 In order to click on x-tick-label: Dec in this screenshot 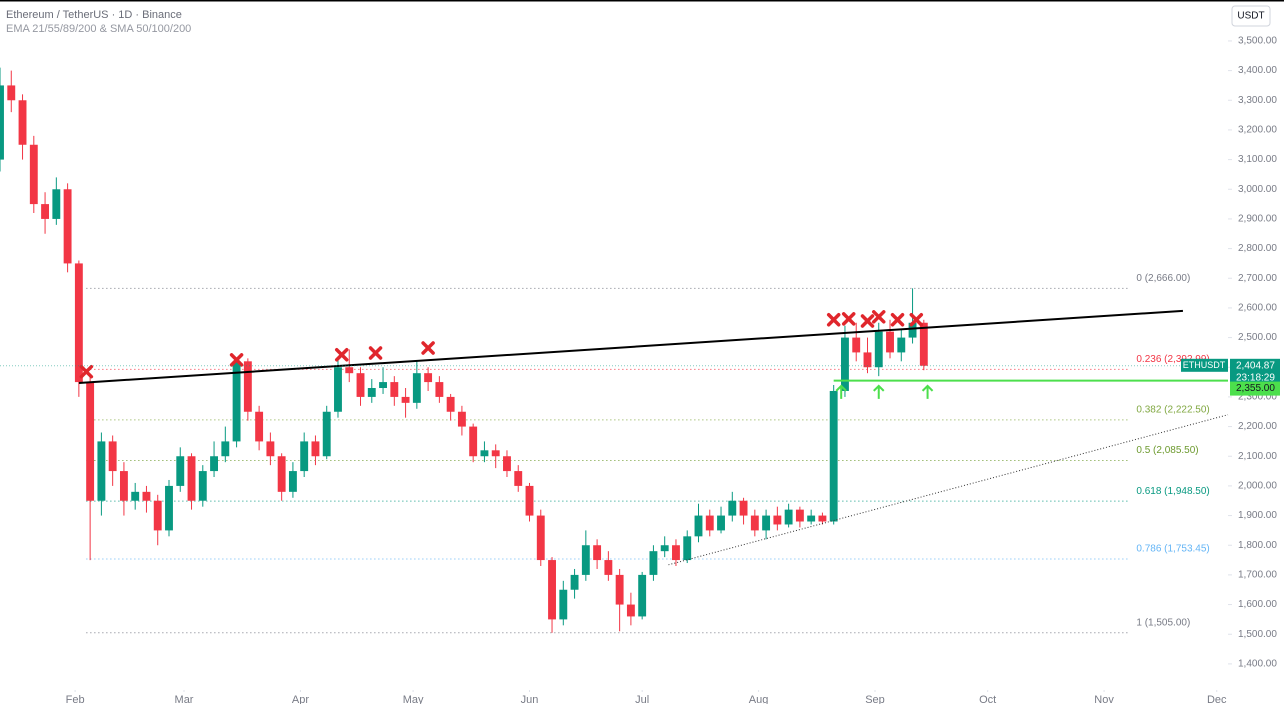, I will do `click(1217, 699)`.